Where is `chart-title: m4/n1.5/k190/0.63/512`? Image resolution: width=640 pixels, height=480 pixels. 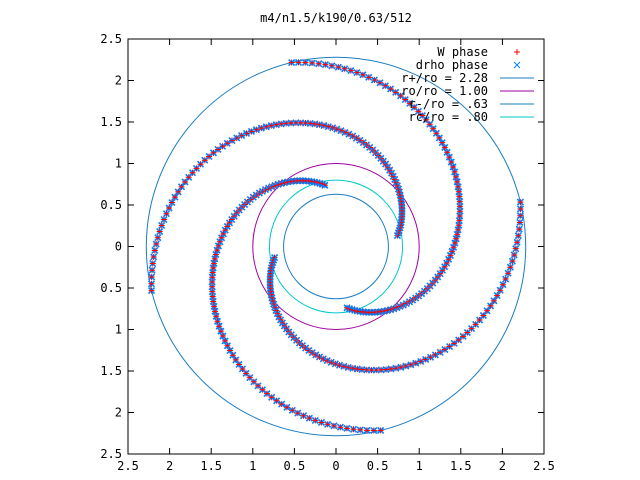 chart-title: m4/n1.5/k190/0.63/512 is located at coordinates (336, 18).